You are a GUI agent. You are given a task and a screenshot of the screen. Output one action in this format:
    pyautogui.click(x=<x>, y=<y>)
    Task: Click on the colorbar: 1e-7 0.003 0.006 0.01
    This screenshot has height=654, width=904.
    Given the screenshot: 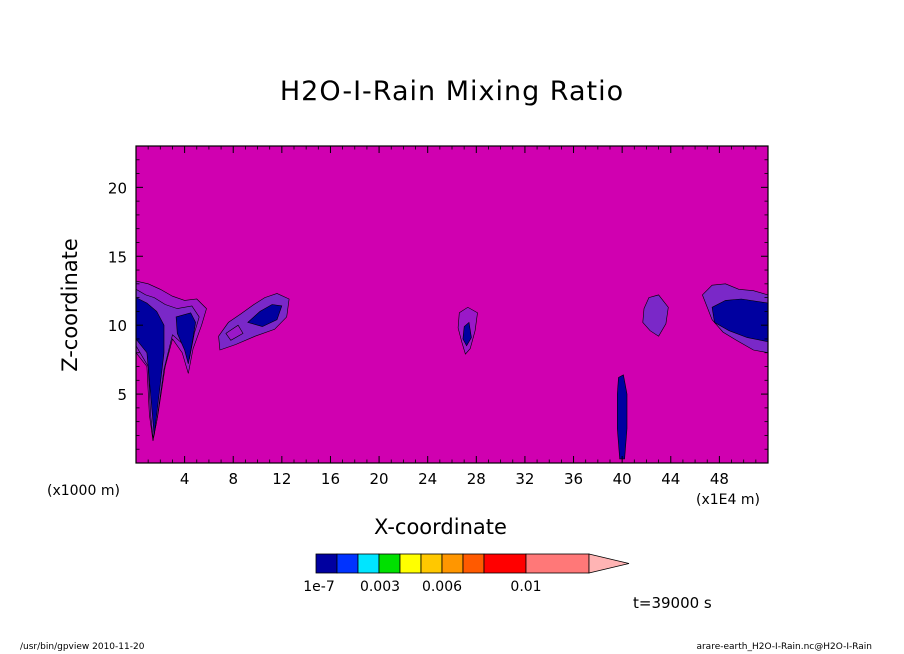 What is the action you would take?
    pyautogui.click(x=466, y=574)
    